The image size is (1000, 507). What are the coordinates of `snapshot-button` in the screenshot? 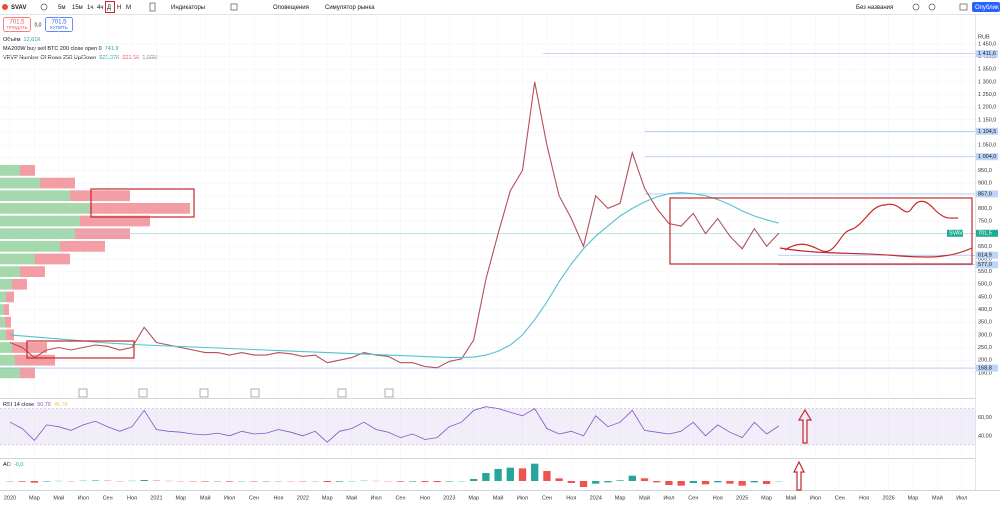 It's located at (963, 7).